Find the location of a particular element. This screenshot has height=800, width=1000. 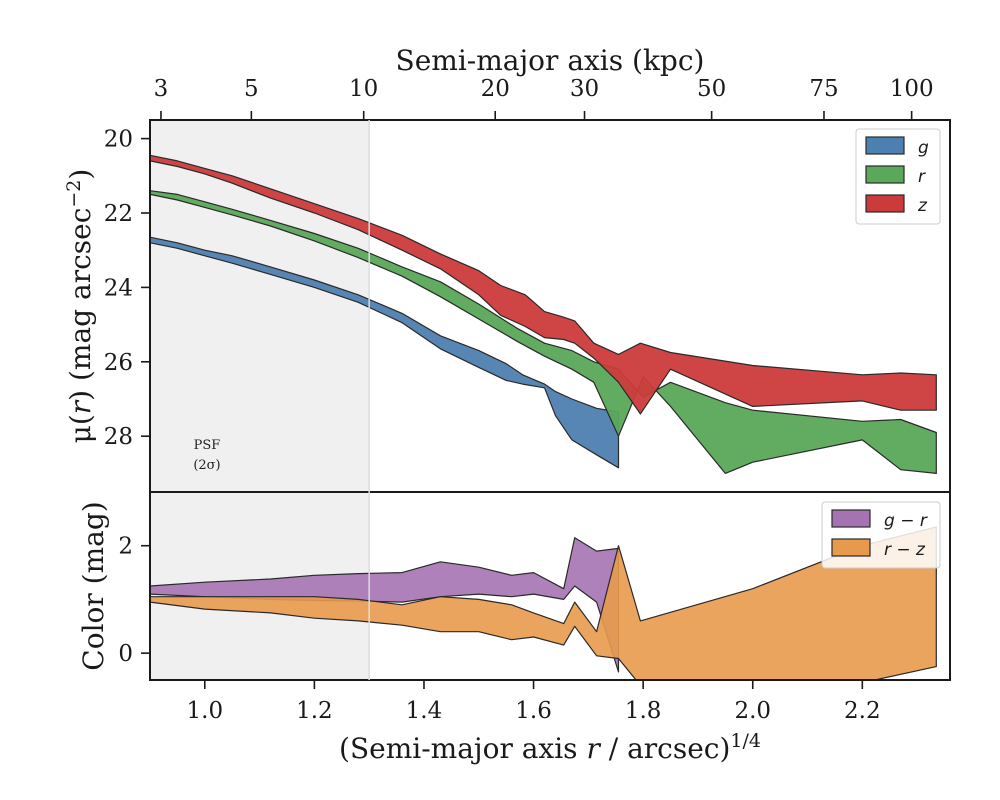

sb-y-tick-label: 24 is located at coordinates (118, 288).